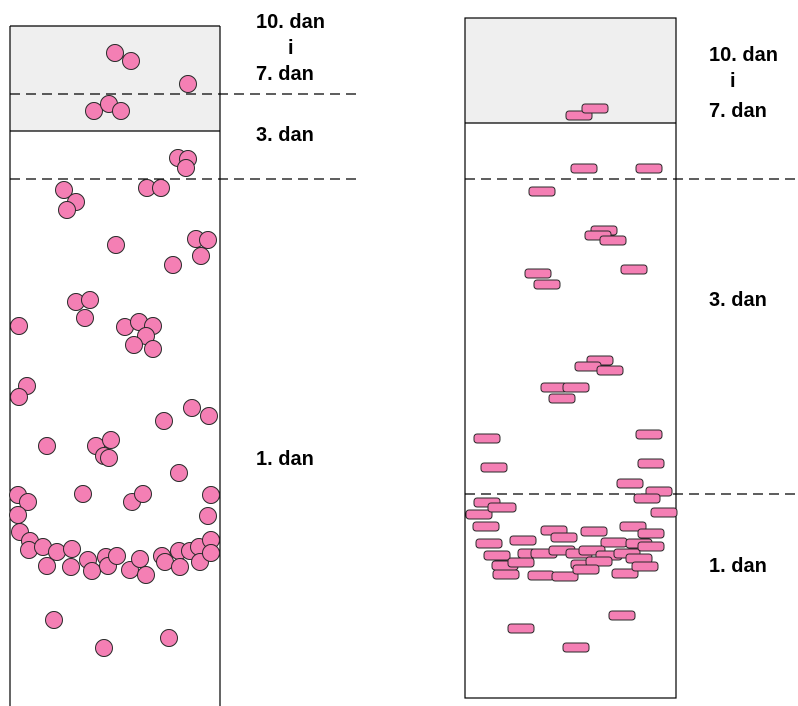  What do you see at coordinates (291, 48) in the screenshot?
I see `left-label-i: i` at bounding box center [291, 48].